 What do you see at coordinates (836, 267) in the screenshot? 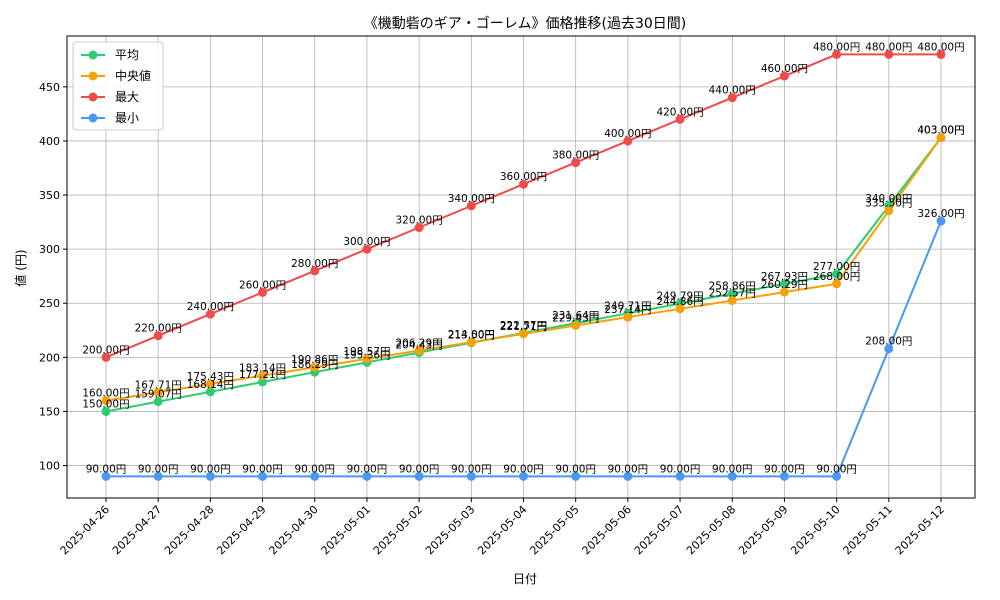
I see `data-label: 277.00円` at bounding box center [836, 267].